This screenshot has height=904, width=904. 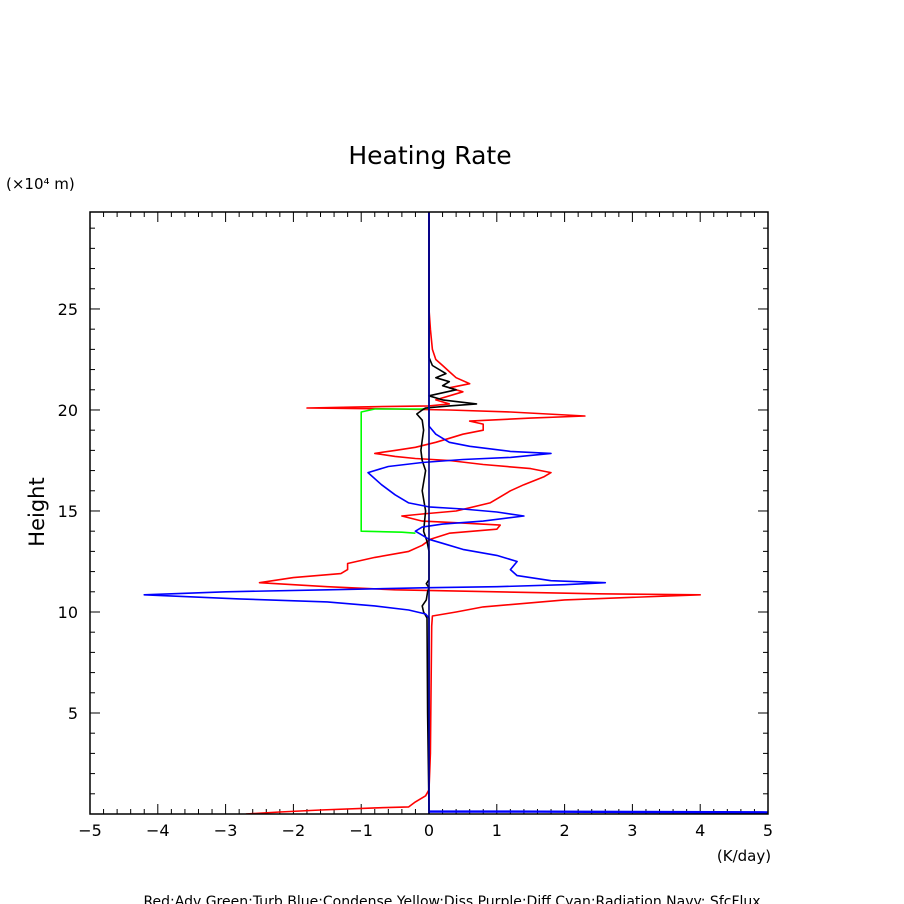 What do you see at coordinates (744, 856) in the screenshot?
I see `x-axis-unit: (K/day)` at bounding box center [744, 856].